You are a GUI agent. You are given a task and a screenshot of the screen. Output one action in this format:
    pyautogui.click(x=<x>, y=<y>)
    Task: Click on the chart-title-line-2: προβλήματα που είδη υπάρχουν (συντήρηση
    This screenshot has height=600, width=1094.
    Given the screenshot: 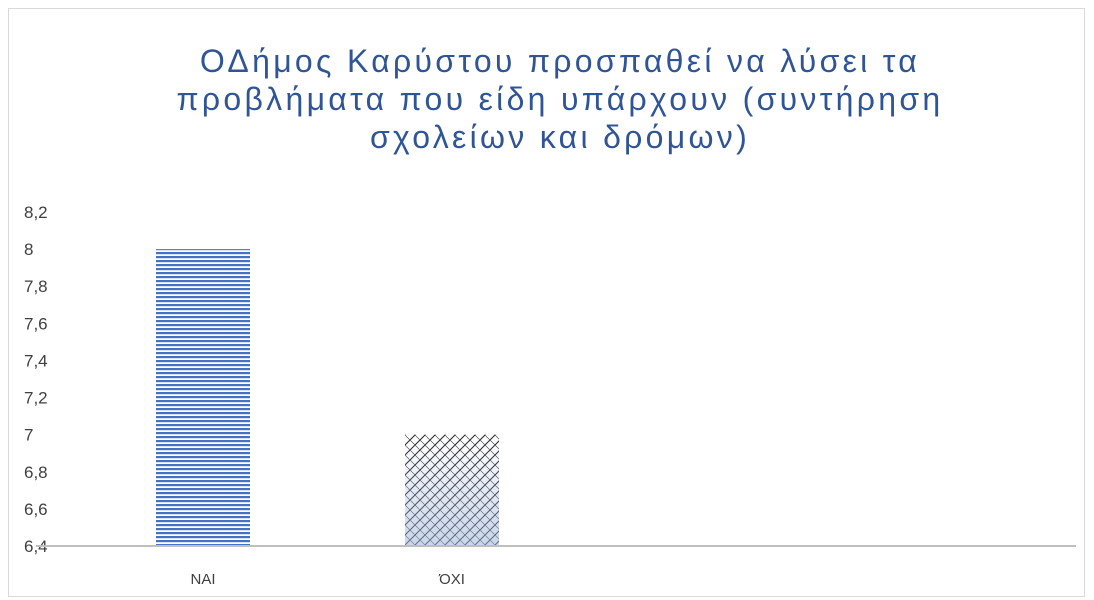 What is the action you would take?
    pyautogui.click(x=560, y=99)
    